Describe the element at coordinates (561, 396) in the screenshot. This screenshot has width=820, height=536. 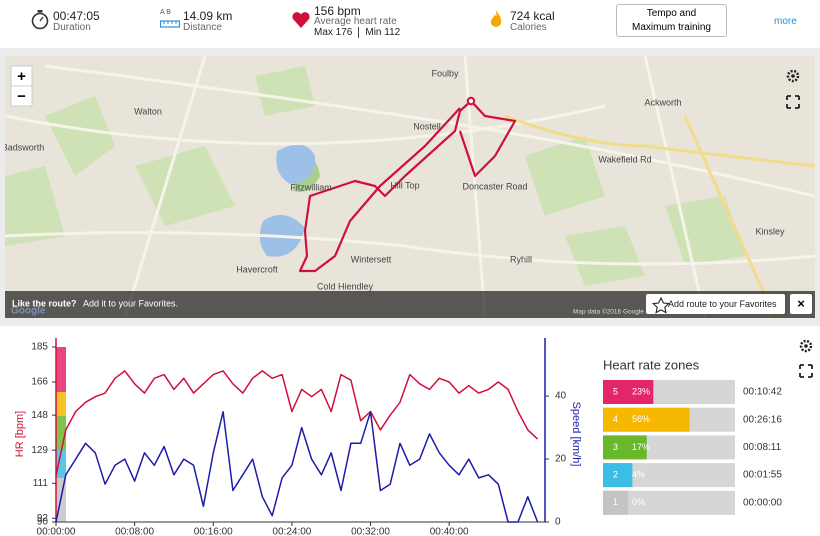
I see `y2-tick-label: 40` at that location.